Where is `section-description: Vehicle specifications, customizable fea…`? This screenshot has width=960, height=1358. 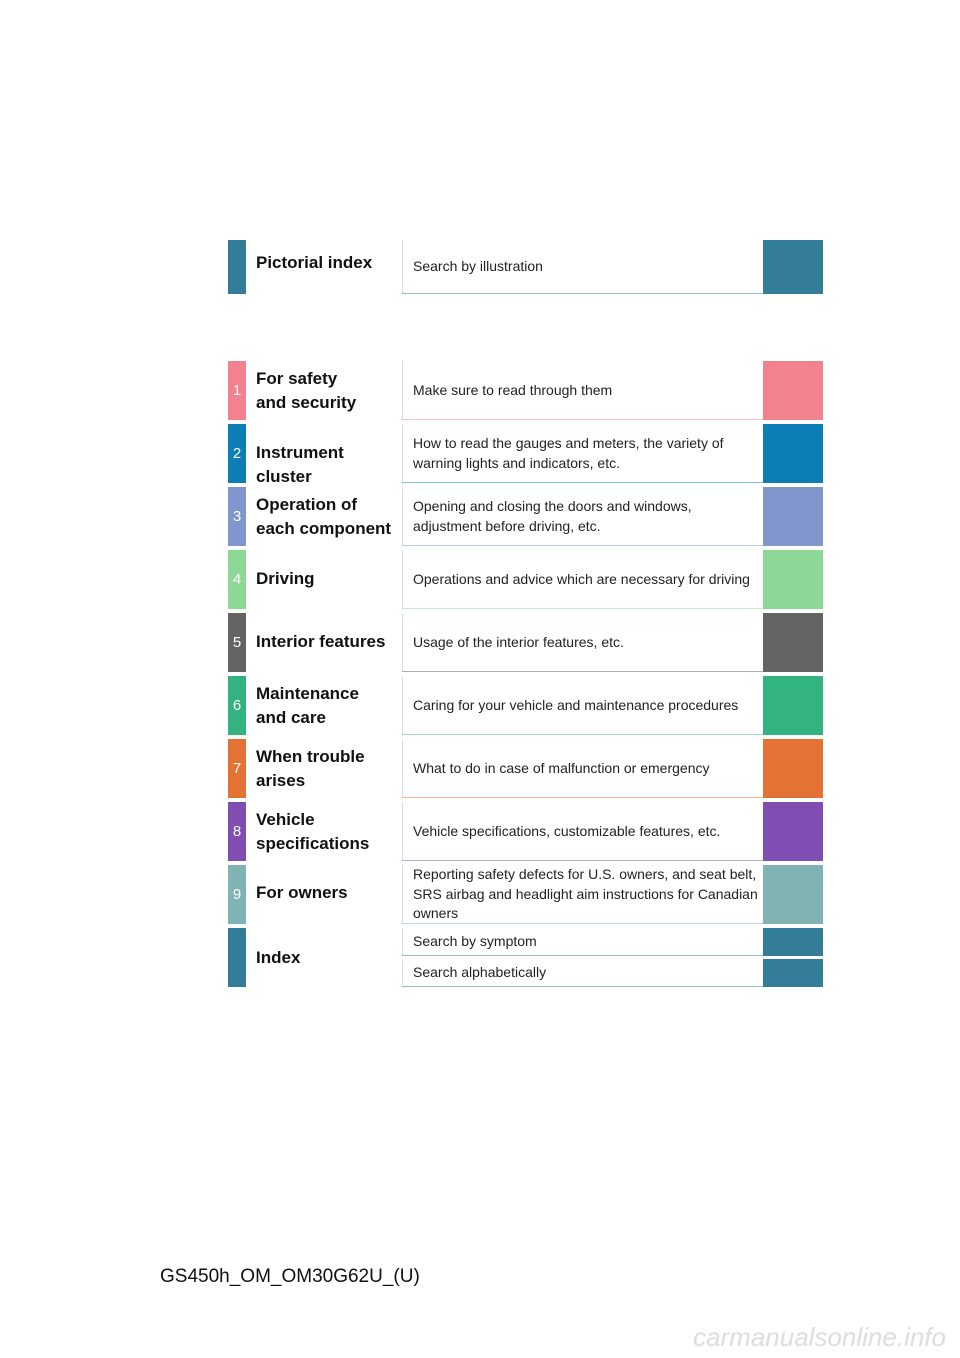 section-description: Vehicle specifications, customizable fea… is located at coordinates (582, 831).